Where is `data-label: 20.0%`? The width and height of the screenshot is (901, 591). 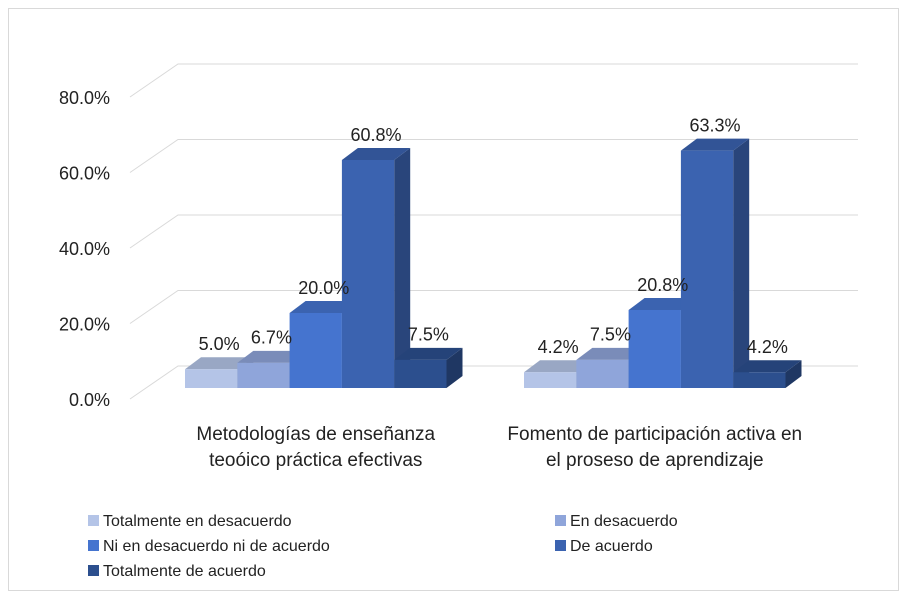
data-label: 20.0% is located at coordinates (323, 288).